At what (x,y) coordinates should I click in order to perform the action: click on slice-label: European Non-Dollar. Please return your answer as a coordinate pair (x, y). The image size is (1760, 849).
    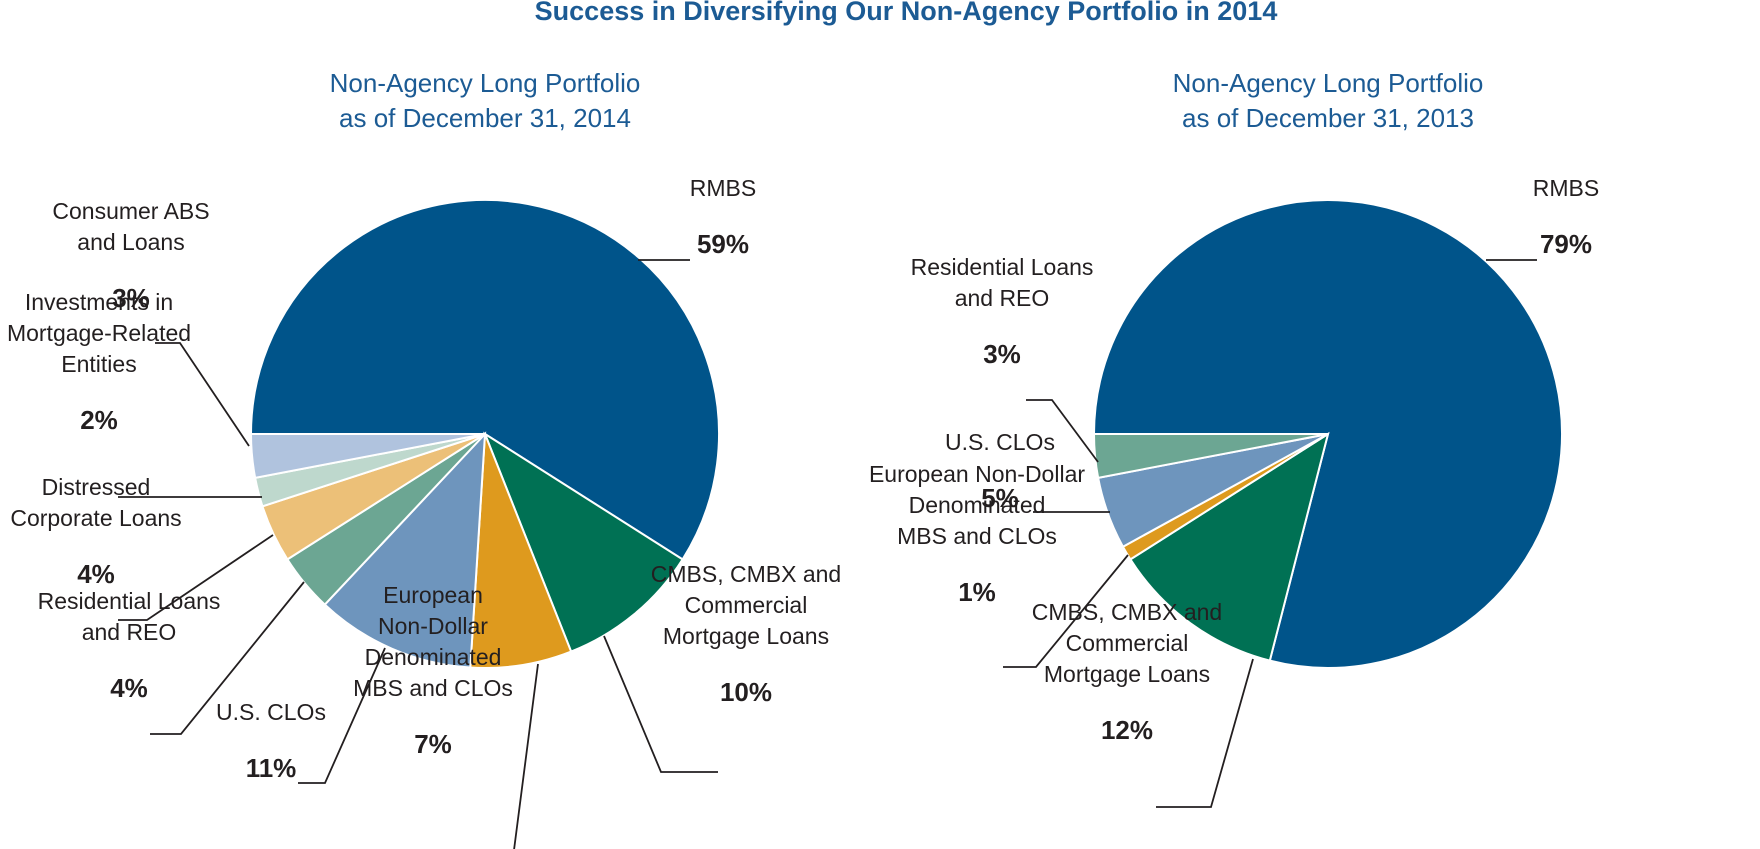
    Looking at the image, I should click on (977, 474).